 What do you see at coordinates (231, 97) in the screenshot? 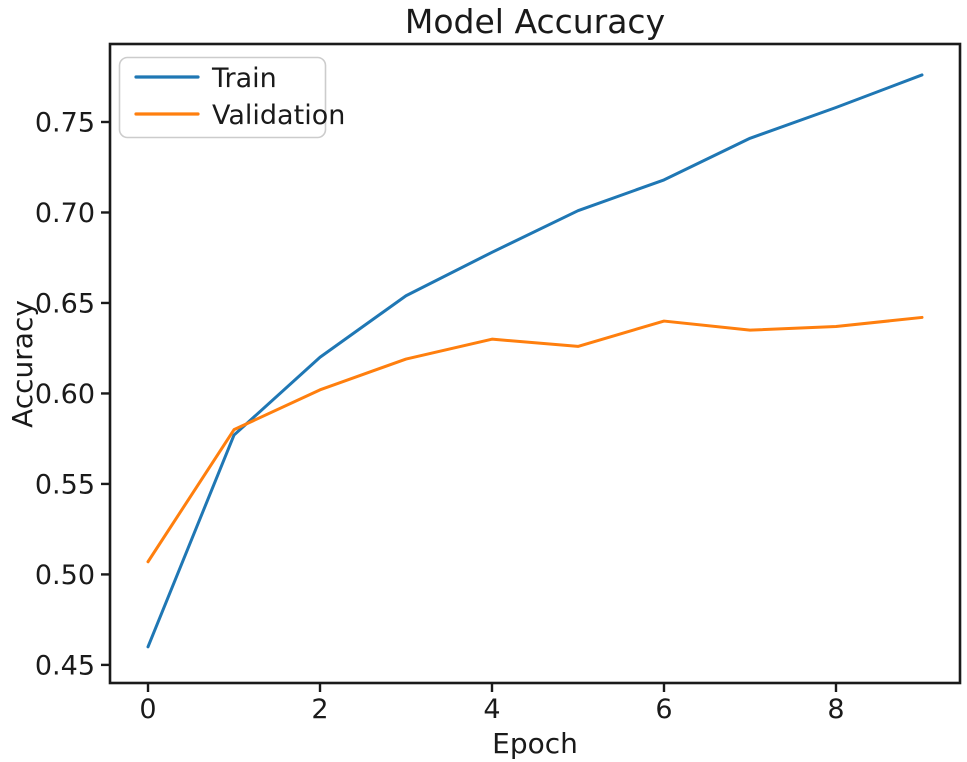
I see `legend: Train Validation` at bounding box center [231, 97].